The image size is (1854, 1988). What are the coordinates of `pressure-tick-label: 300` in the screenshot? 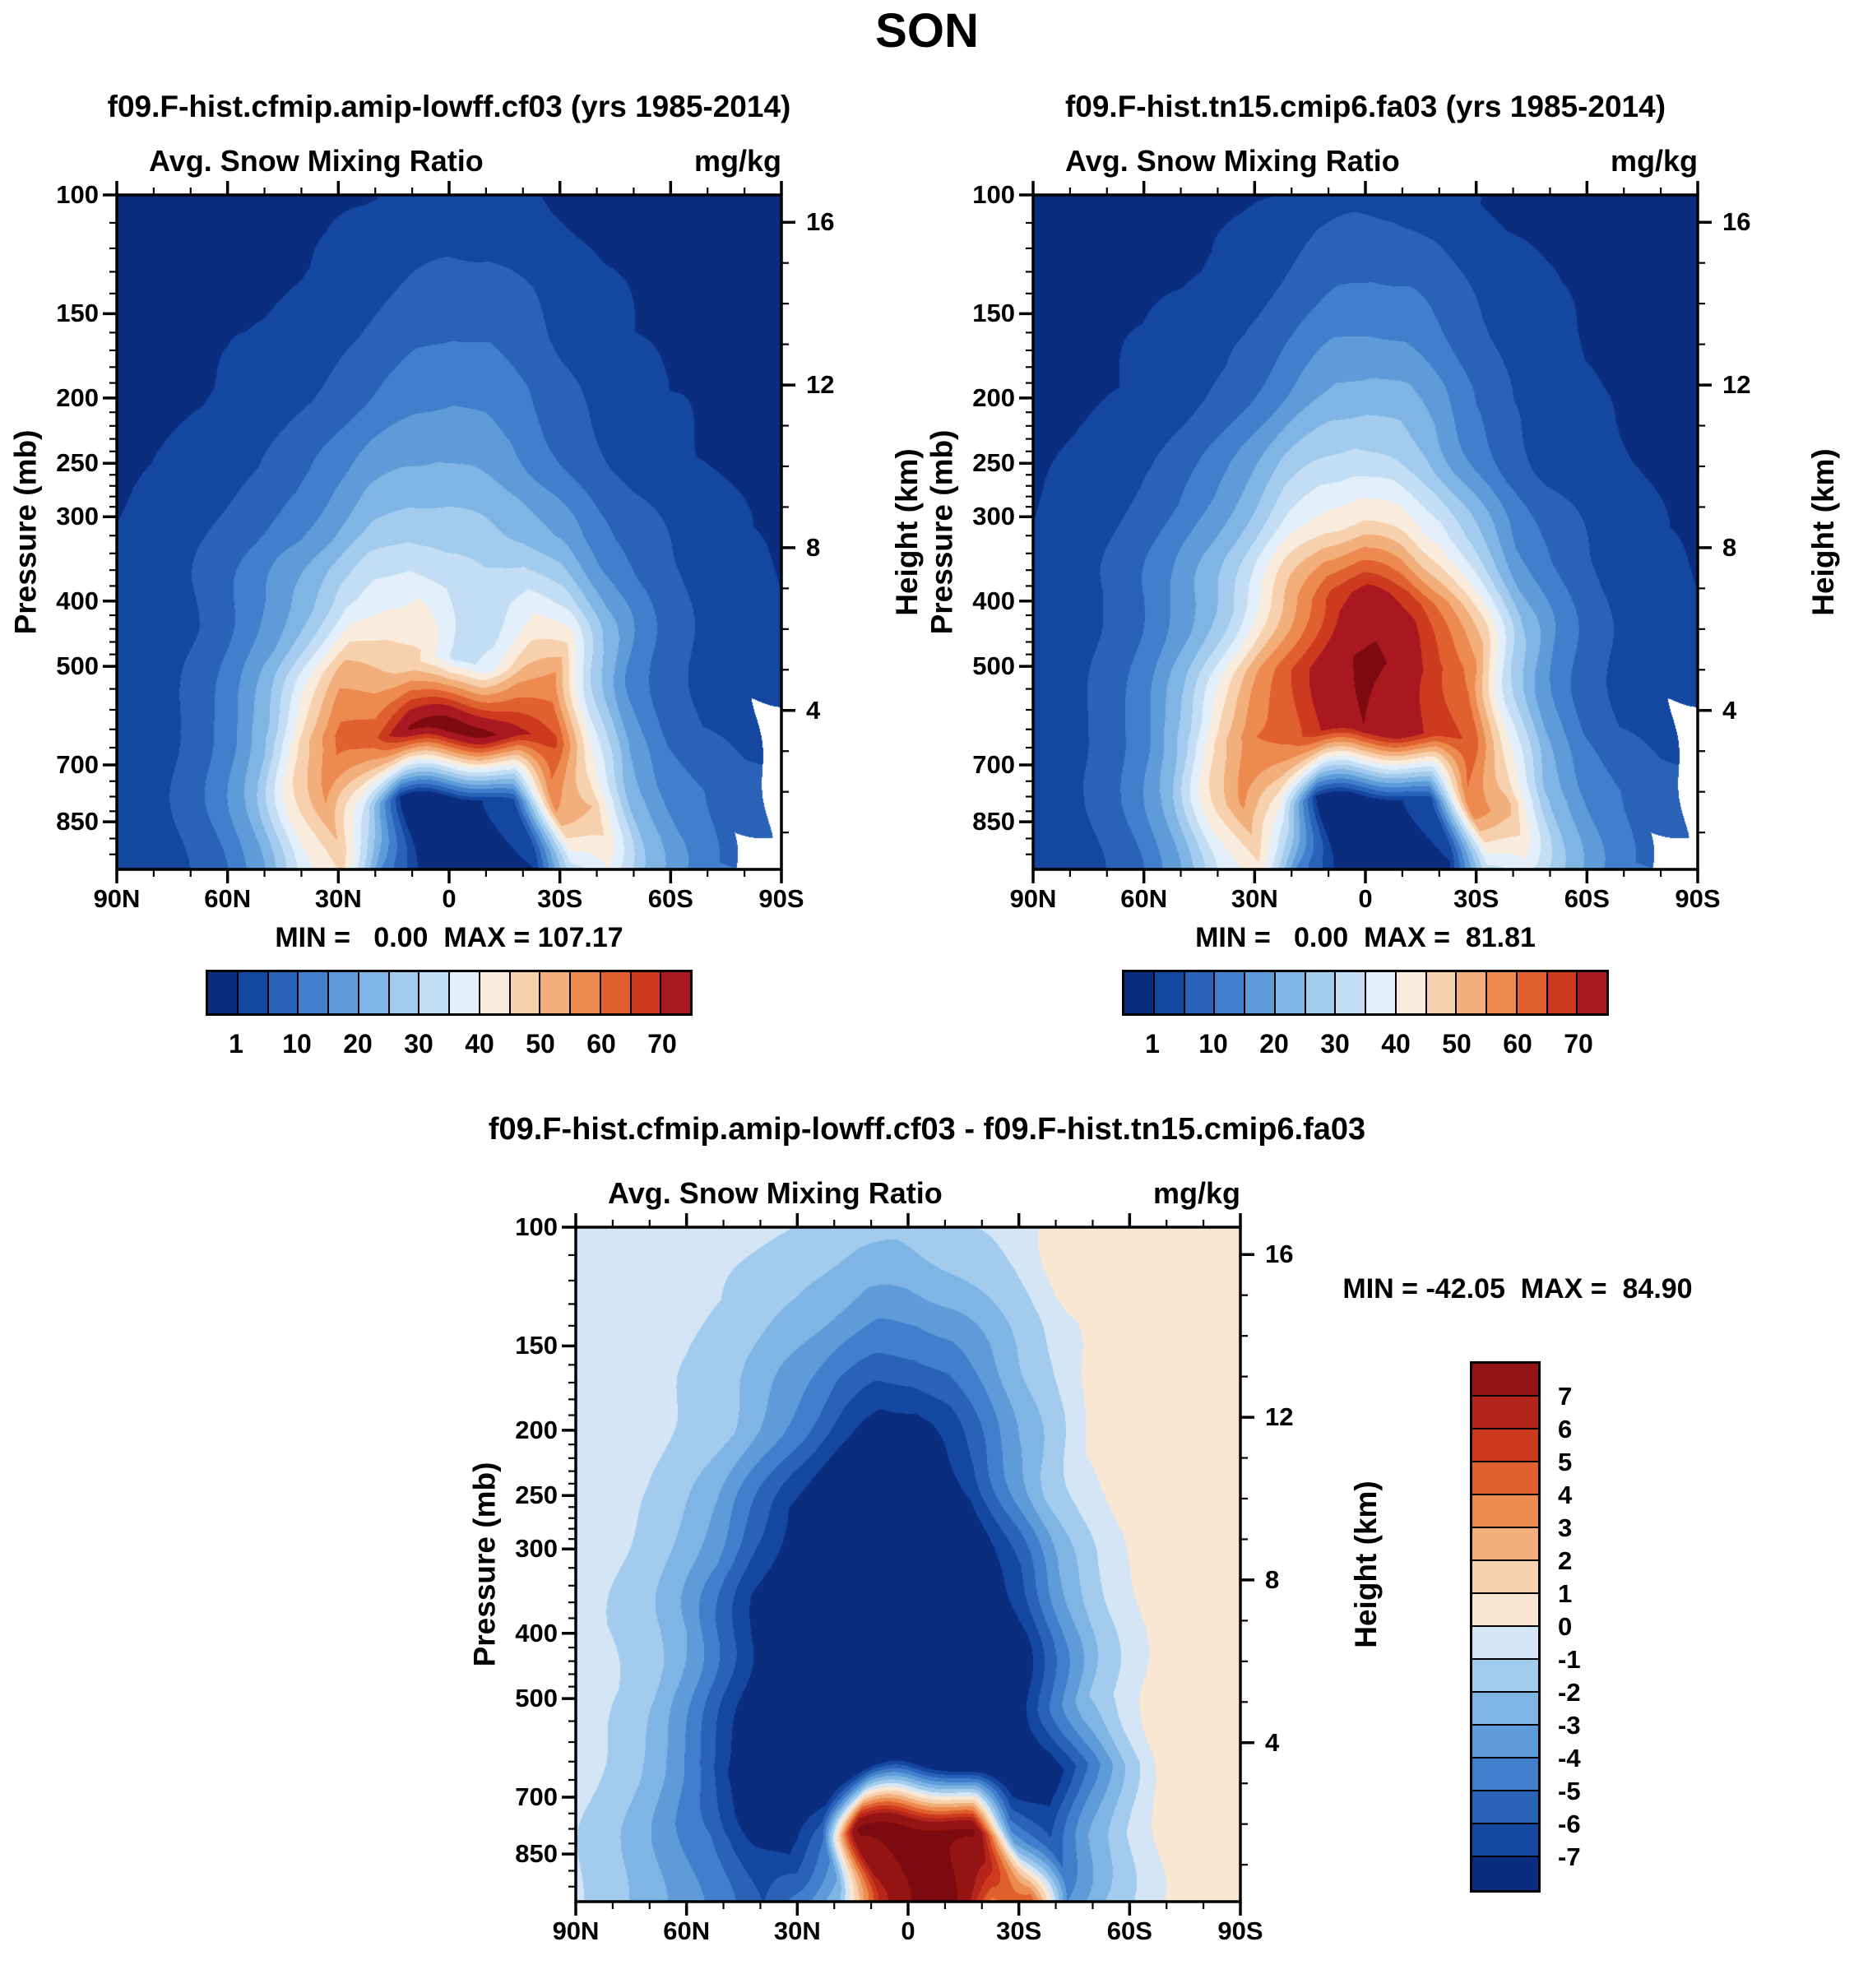 It's located at (993, 516).